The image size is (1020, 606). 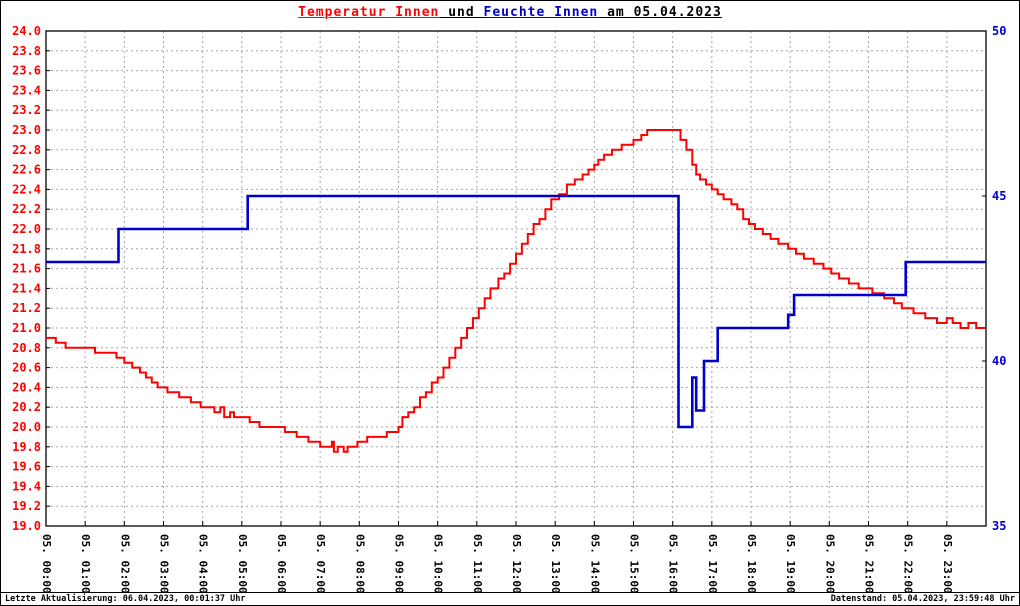 I want to click on left-axis-tick-label: 20.0, so click(x=26, y=427).